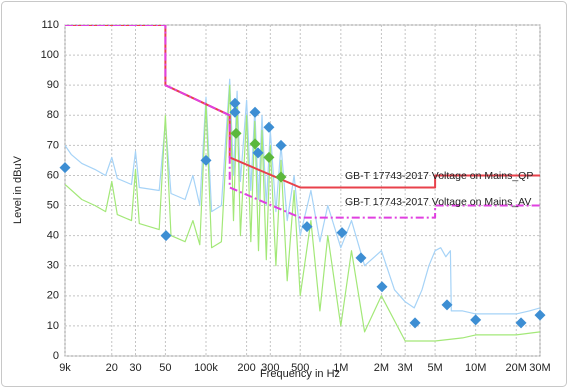  I want to click on y-tick-label: 30, so click(53, 266).